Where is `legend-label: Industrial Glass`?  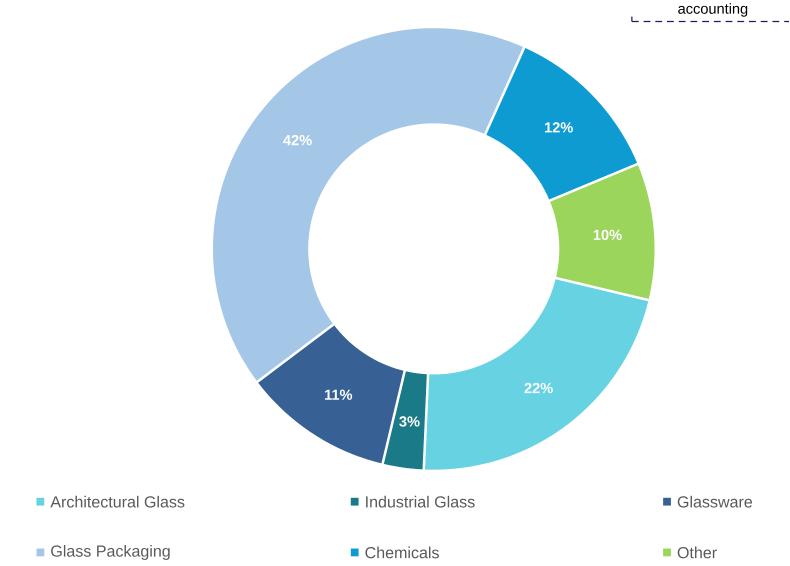
legend-label: Industrial Glass is located at coordinates (420, 502).